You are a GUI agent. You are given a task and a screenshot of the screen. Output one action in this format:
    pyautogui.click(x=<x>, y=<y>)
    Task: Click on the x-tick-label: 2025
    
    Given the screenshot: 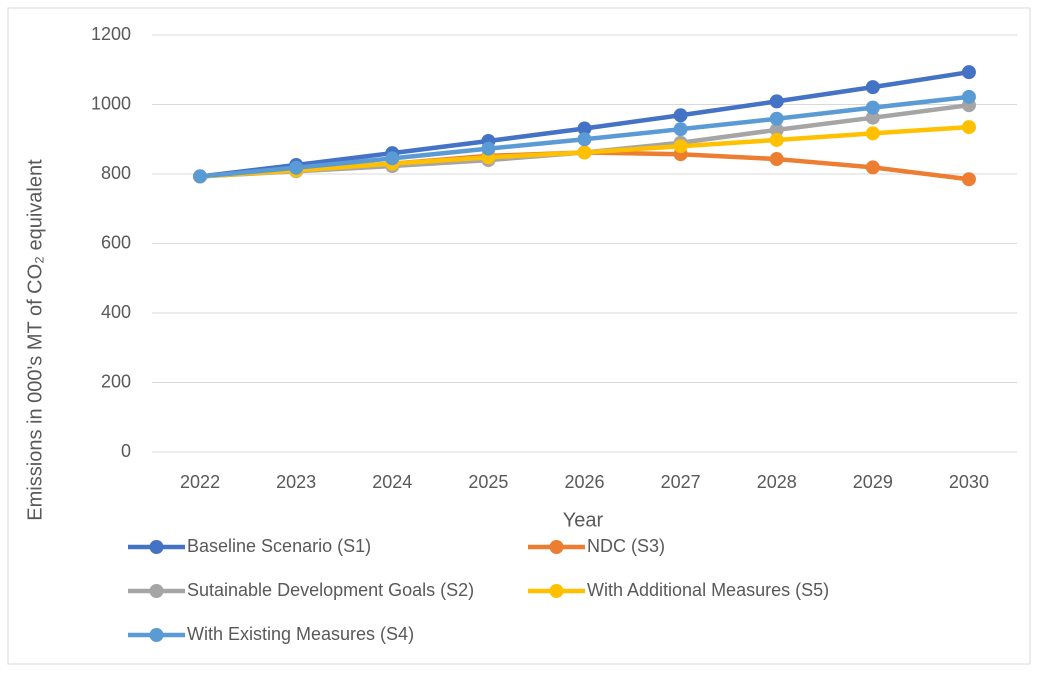 What is the action you would take?
    pyautogui.click(x=488, y=482)
    